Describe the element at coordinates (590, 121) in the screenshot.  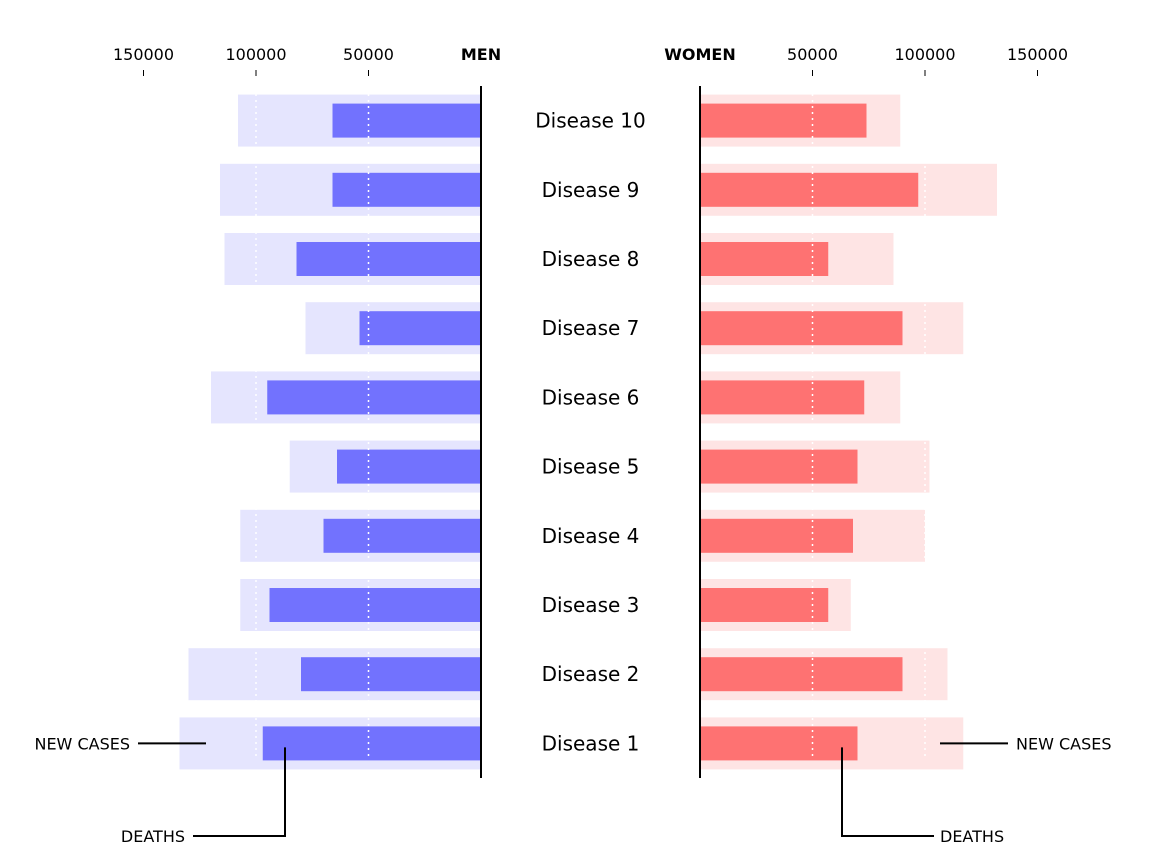
I see `category-label: Disease 10` at that location.